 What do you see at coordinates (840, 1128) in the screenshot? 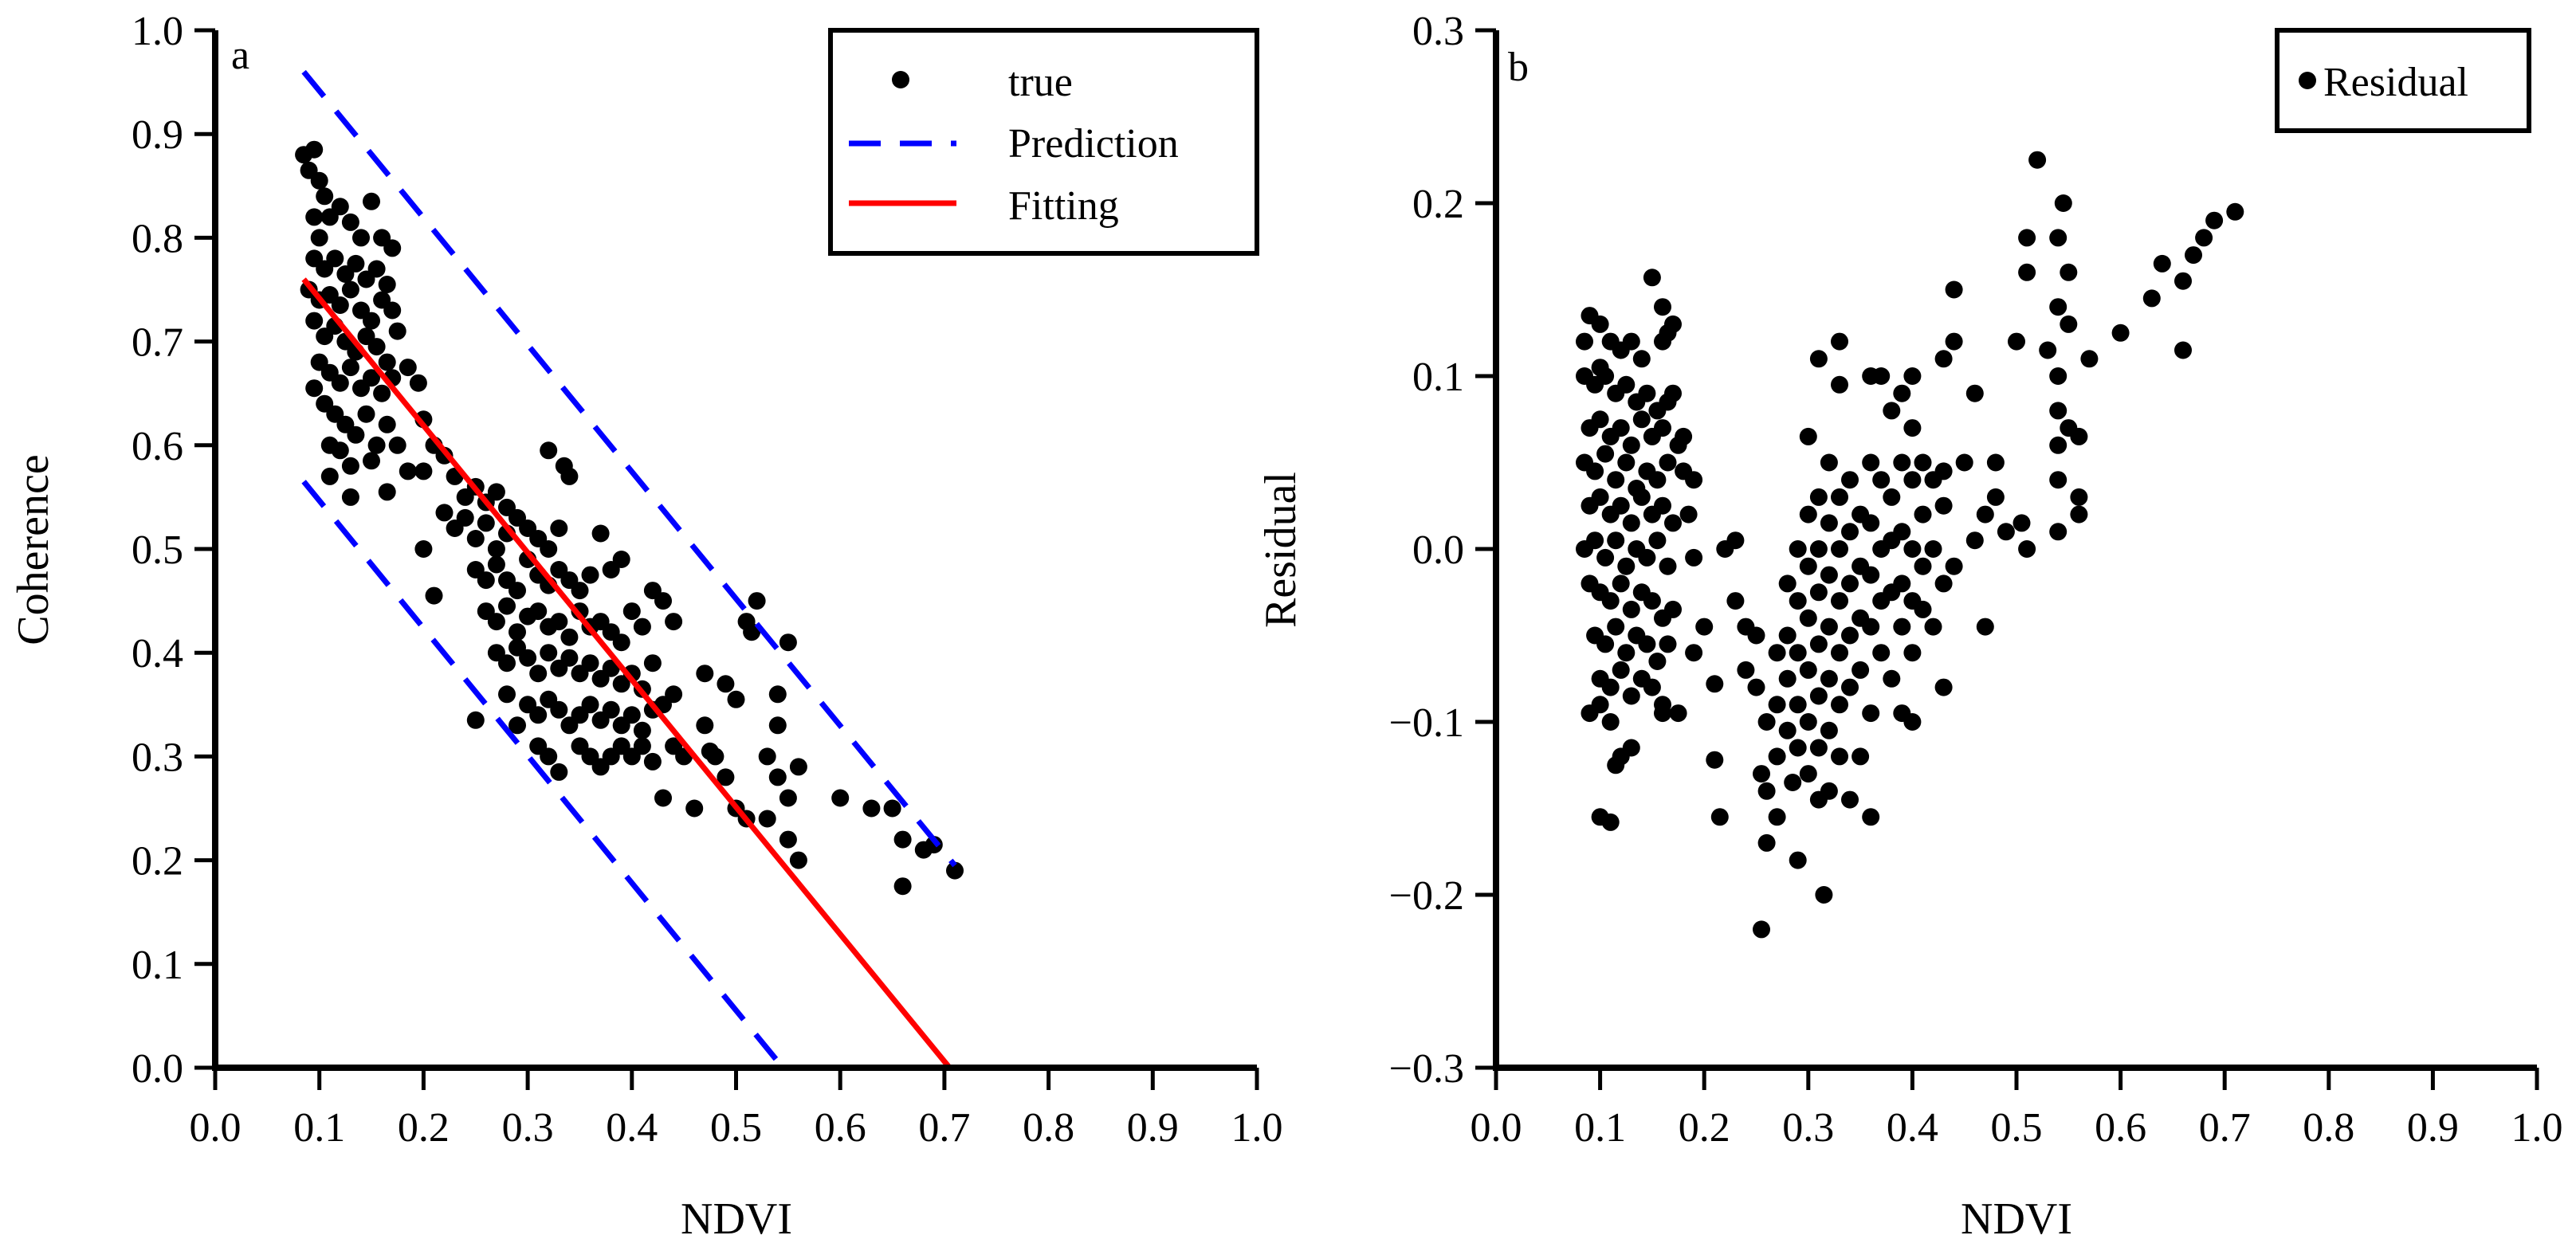
I see `panel-a-x-tick-label: 0.6` at bounding box center [840, 1128].